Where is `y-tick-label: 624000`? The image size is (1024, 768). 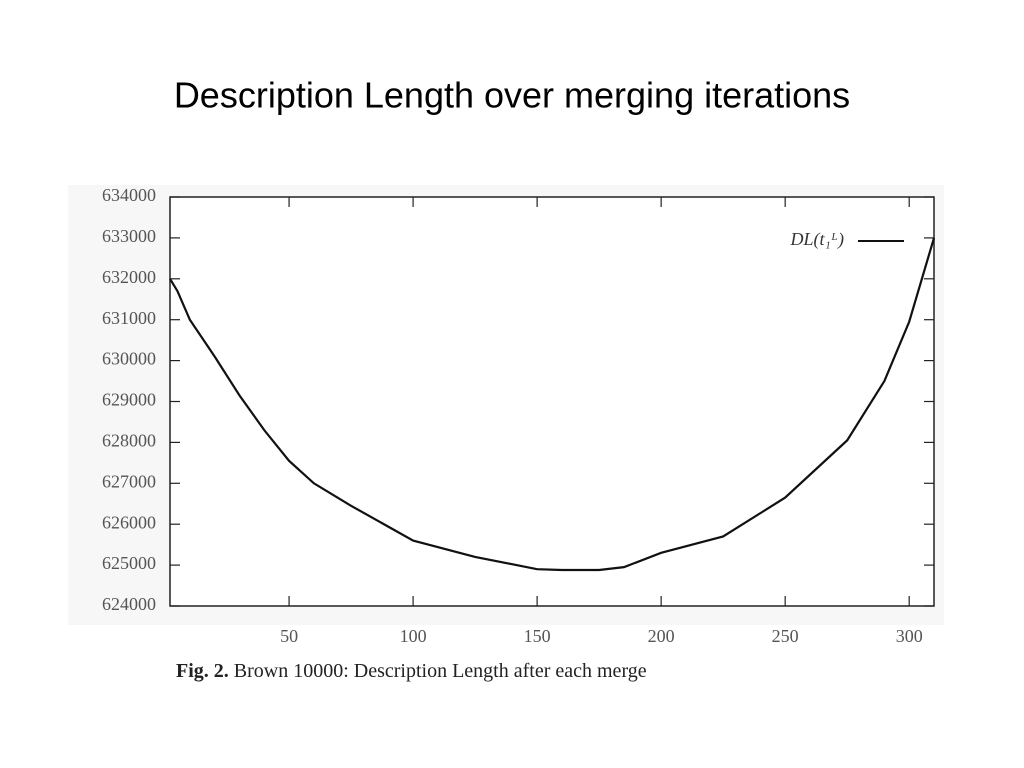
y-tick-label: 624000 is located at coordinates (129, 604).